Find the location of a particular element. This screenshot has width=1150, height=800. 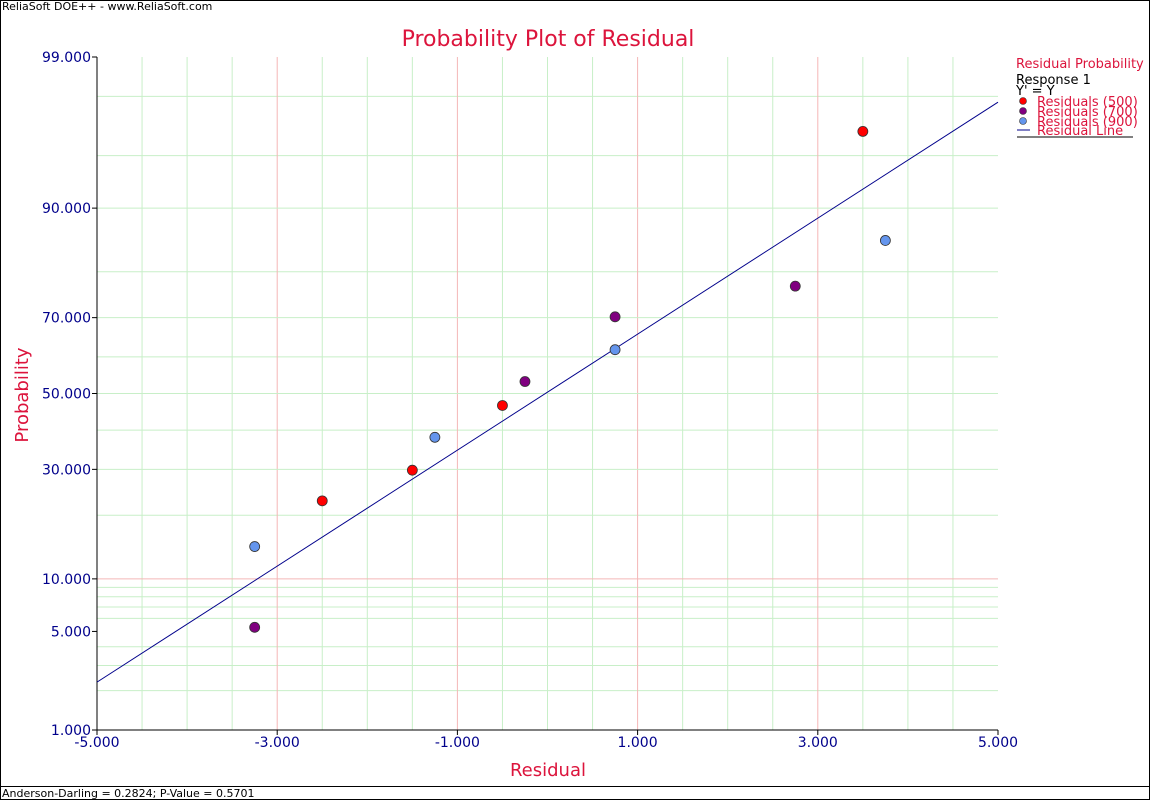

y-axis-label: Probability is located at coordinates (22, 394).